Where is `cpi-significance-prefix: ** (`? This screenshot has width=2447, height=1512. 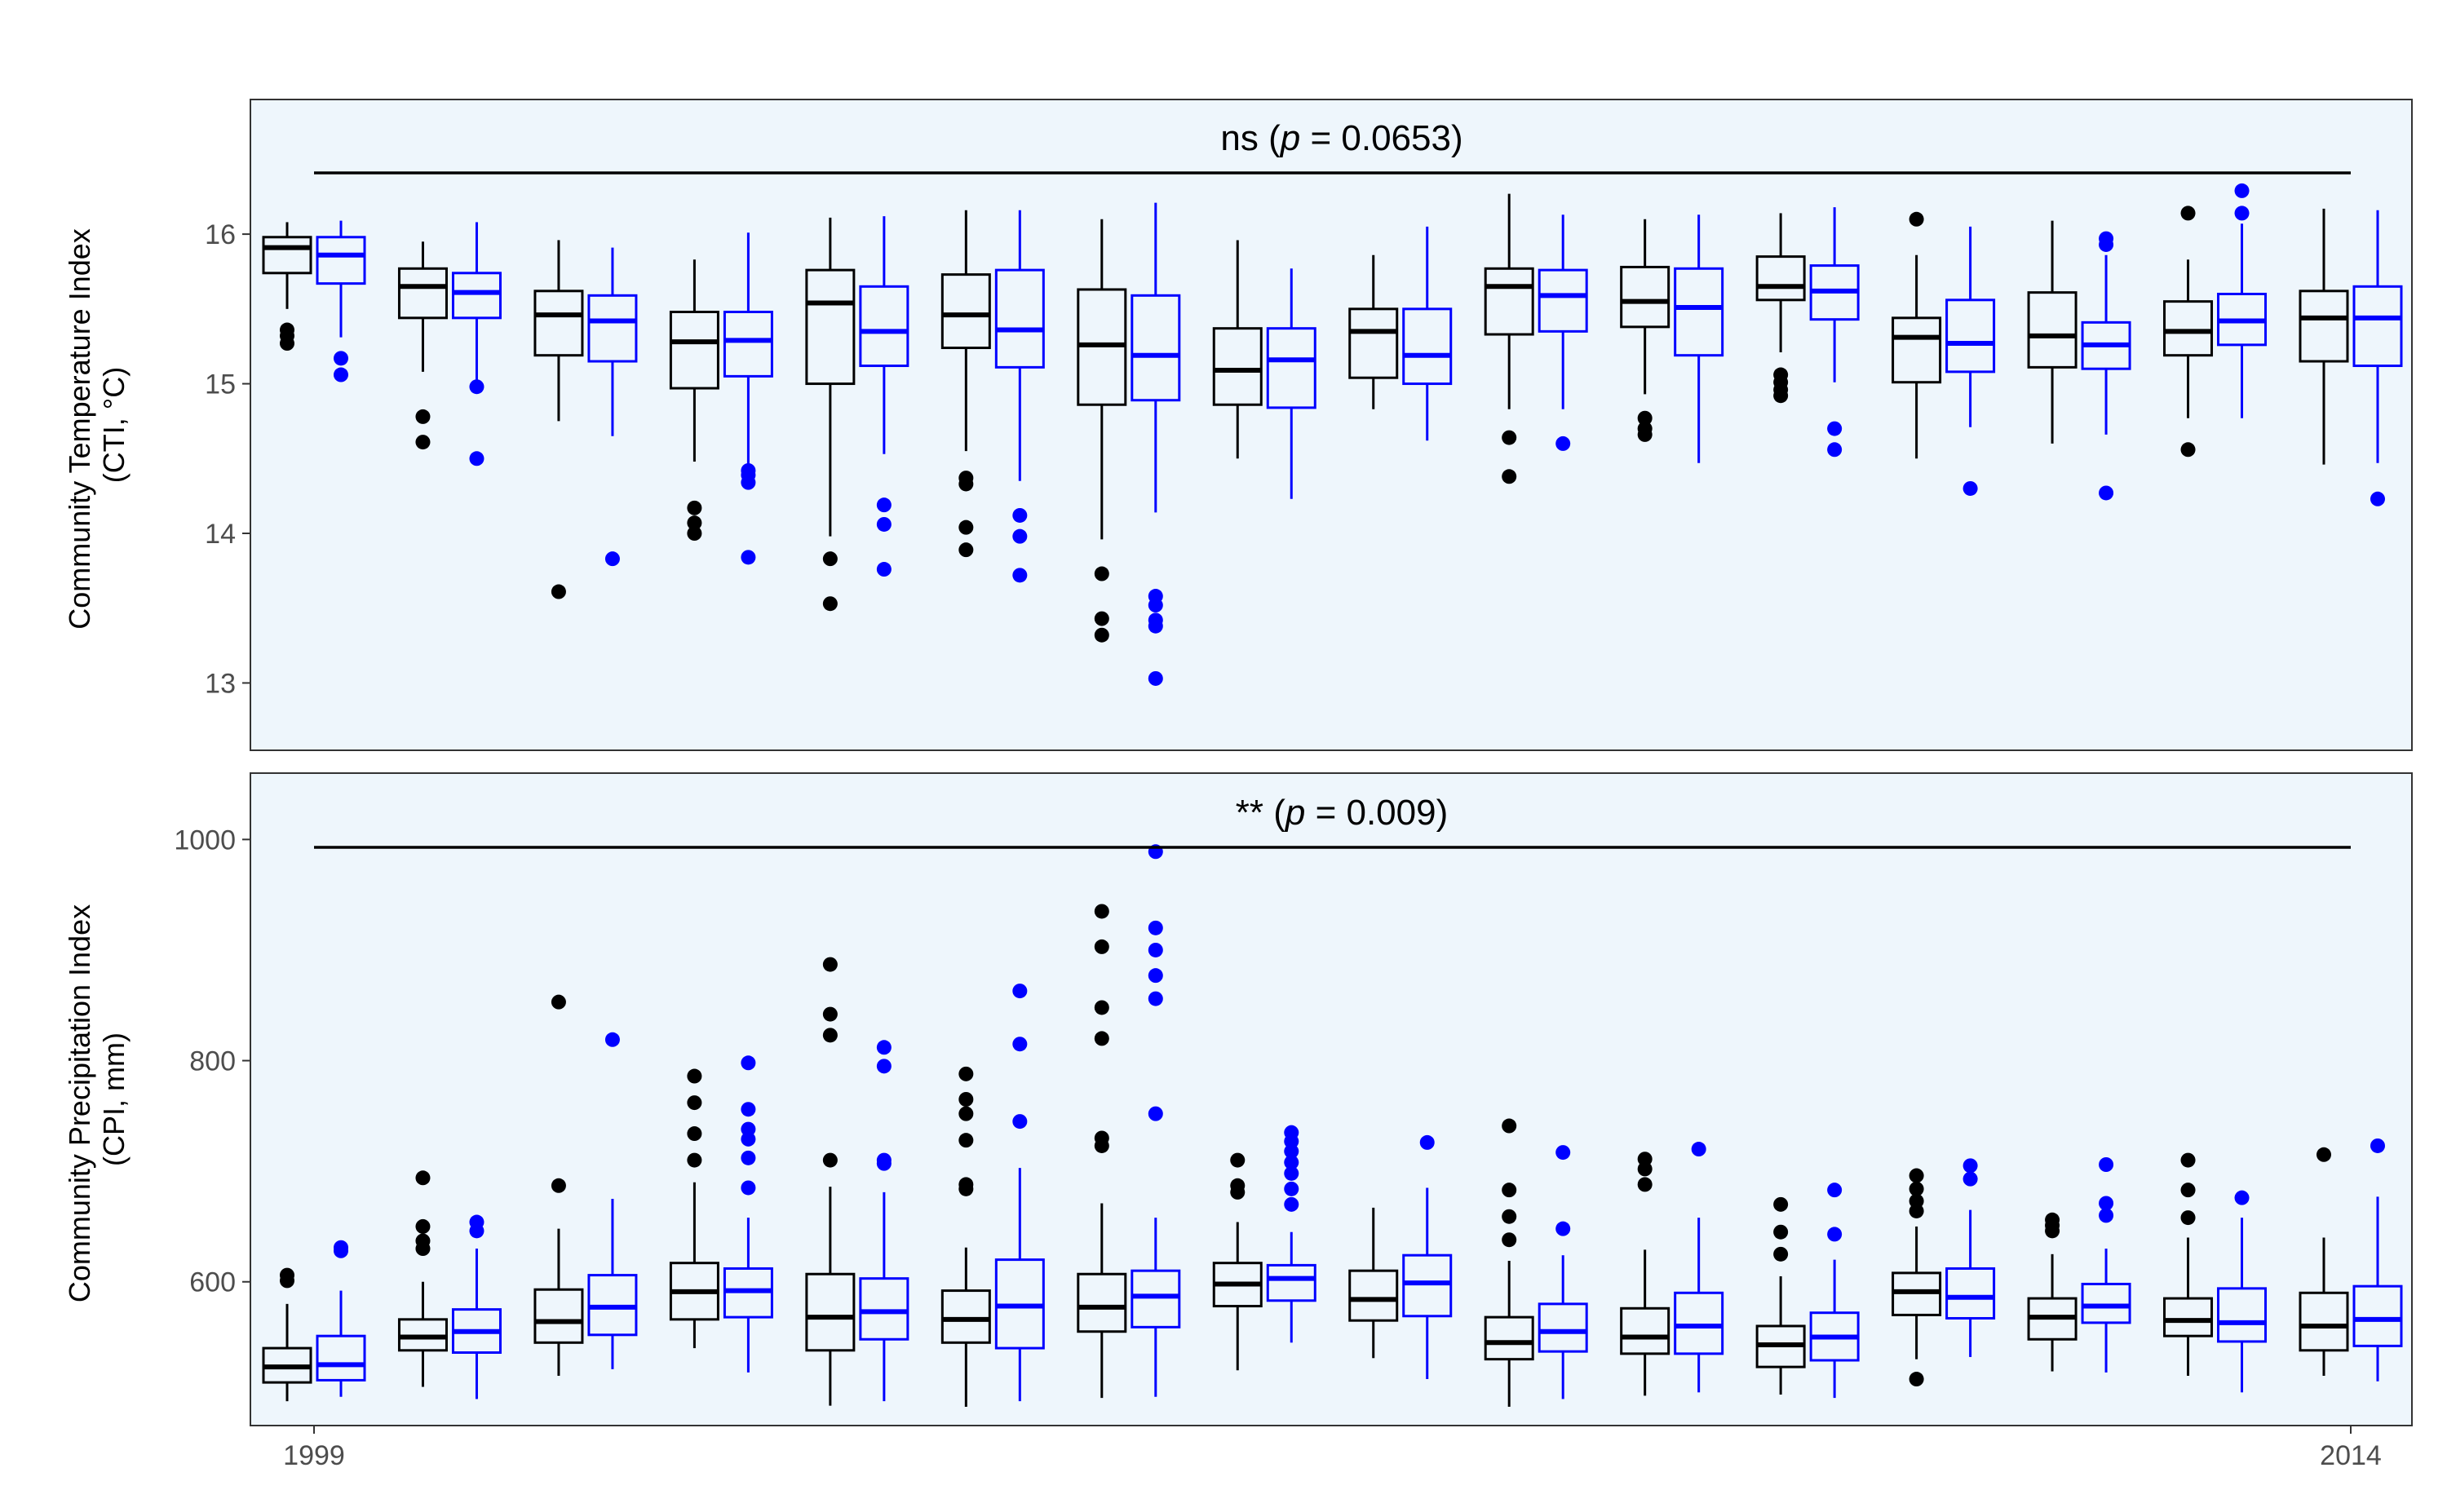 cpi-significance-prefix: ** ( is located at coordinates (1260, 813).